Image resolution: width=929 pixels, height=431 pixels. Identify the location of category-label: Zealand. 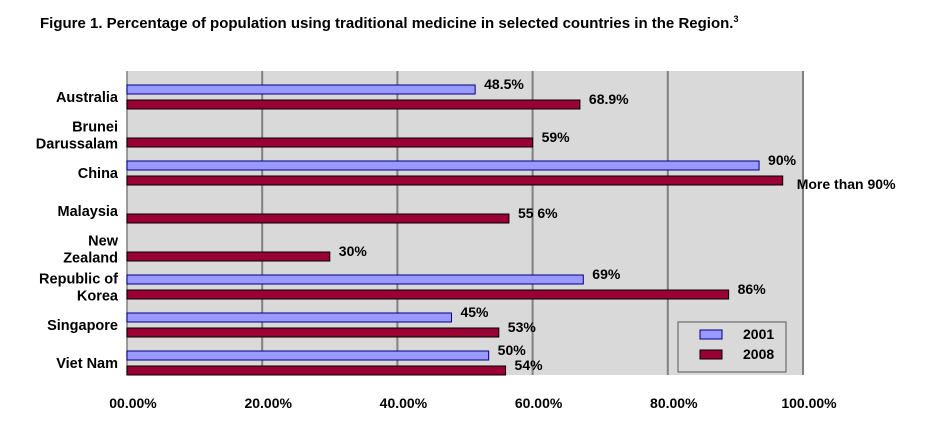
(90, 259).